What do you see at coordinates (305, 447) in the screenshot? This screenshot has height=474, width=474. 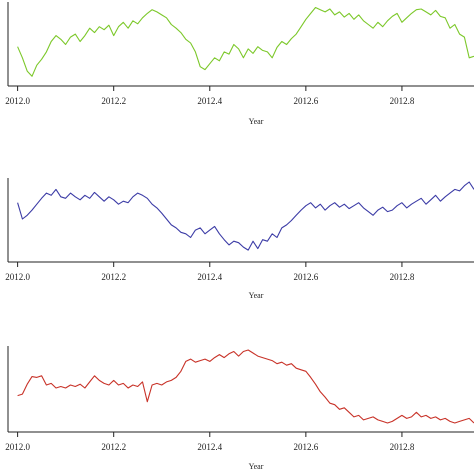 I see `panel-3-x-tick-label: 2012.6` at bounding box center [305, 447].